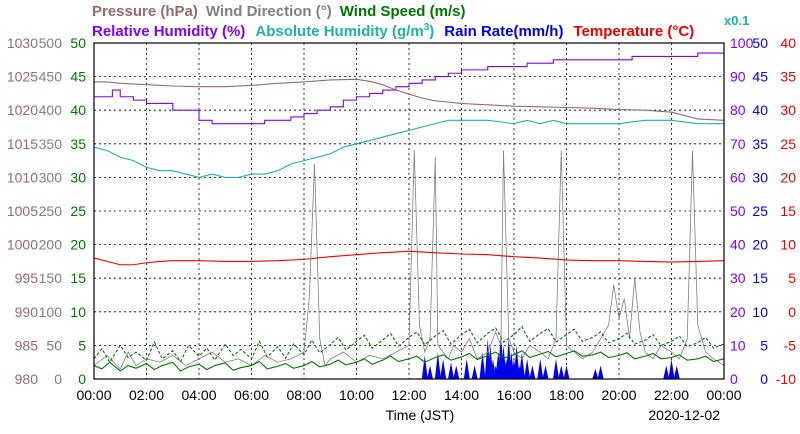 This screenshot has height=434, width=800. I want to click on y-tick-wind-dir: 200, so click(51, 245).